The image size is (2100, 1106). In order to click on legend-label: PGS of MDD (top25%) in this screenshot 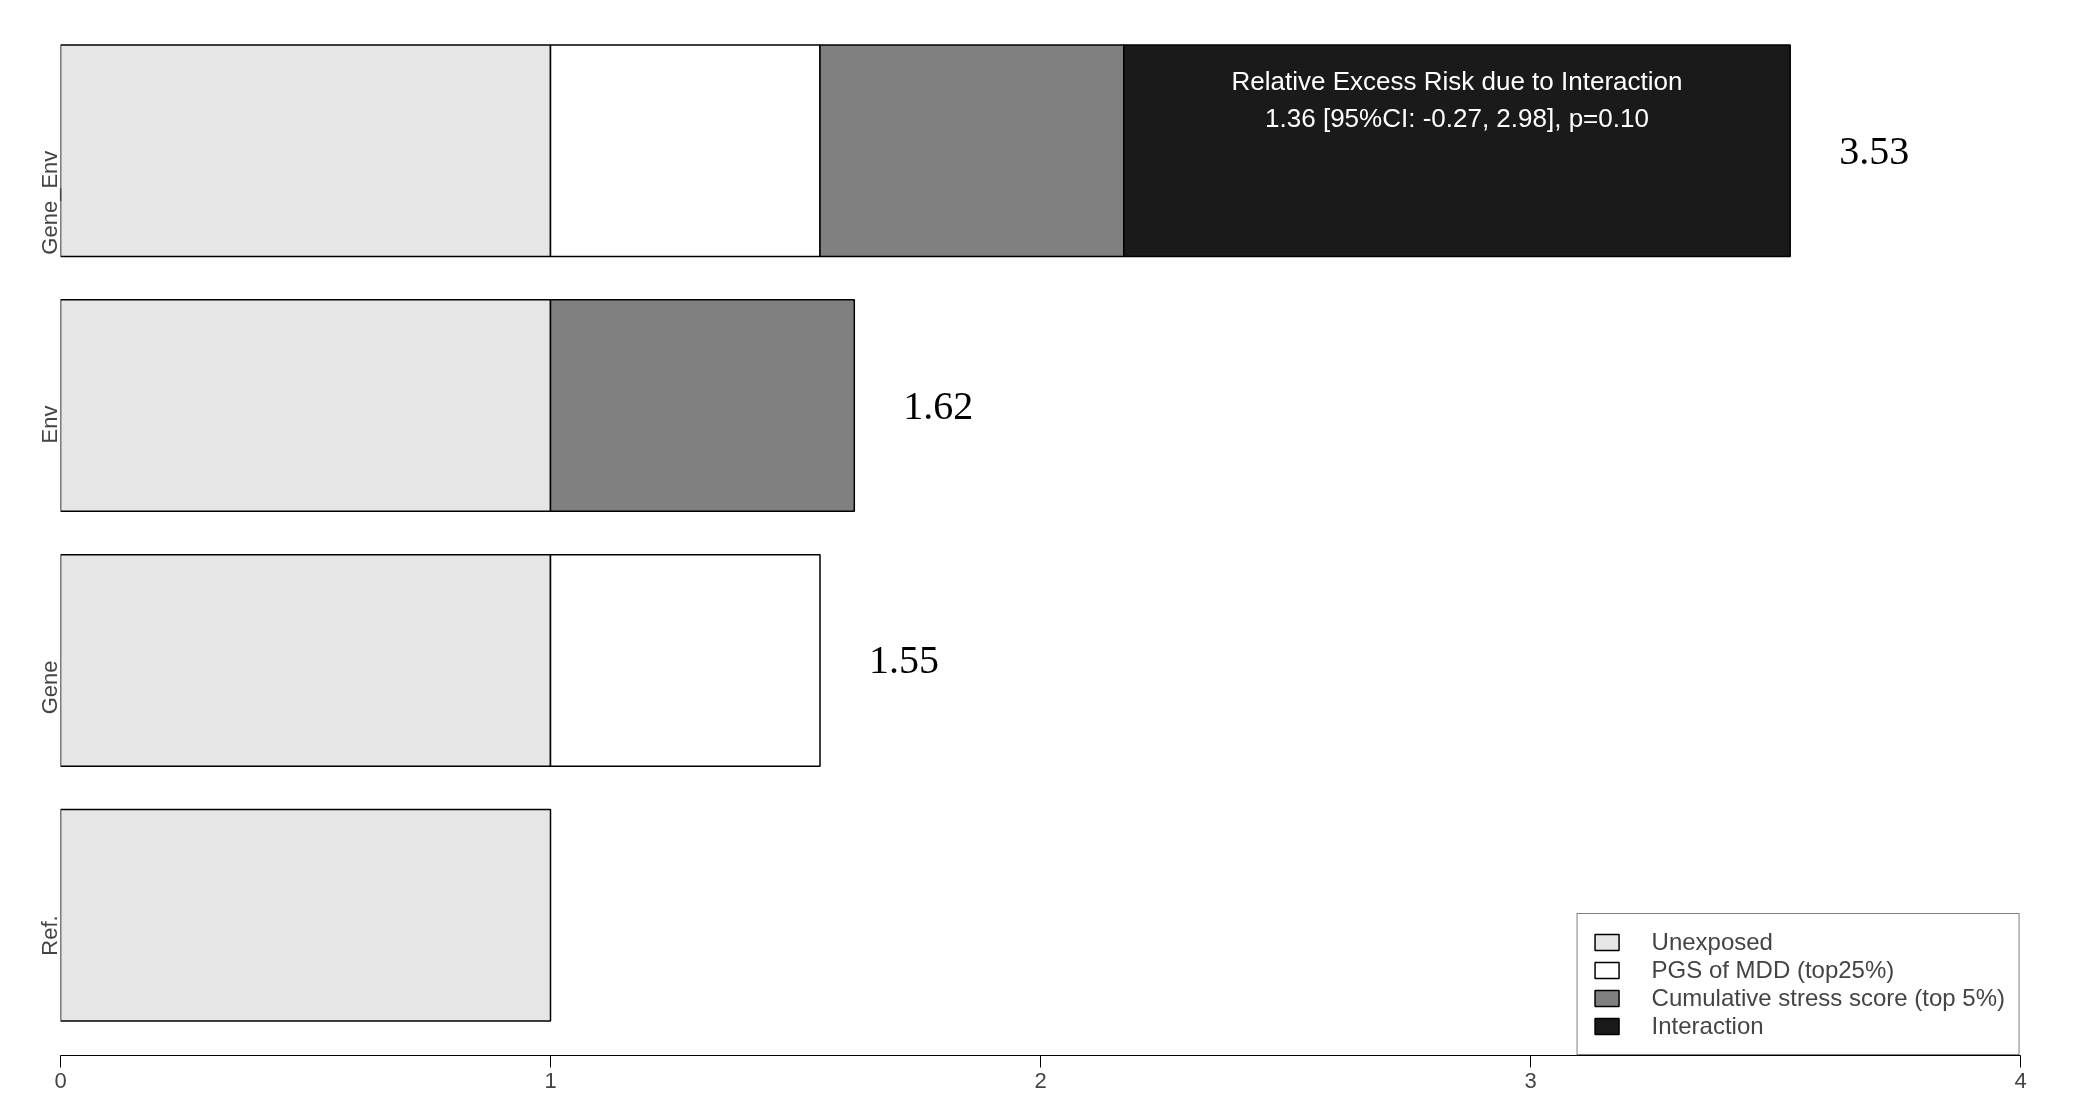, I will do `click(1773, 970)`.